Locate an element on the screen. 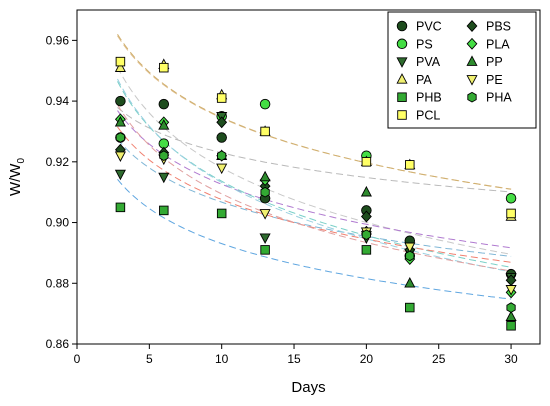 Image resolution: width=550 pixels, height=406 pixels. legend-marker-pha is located at coordinates (472, 97).